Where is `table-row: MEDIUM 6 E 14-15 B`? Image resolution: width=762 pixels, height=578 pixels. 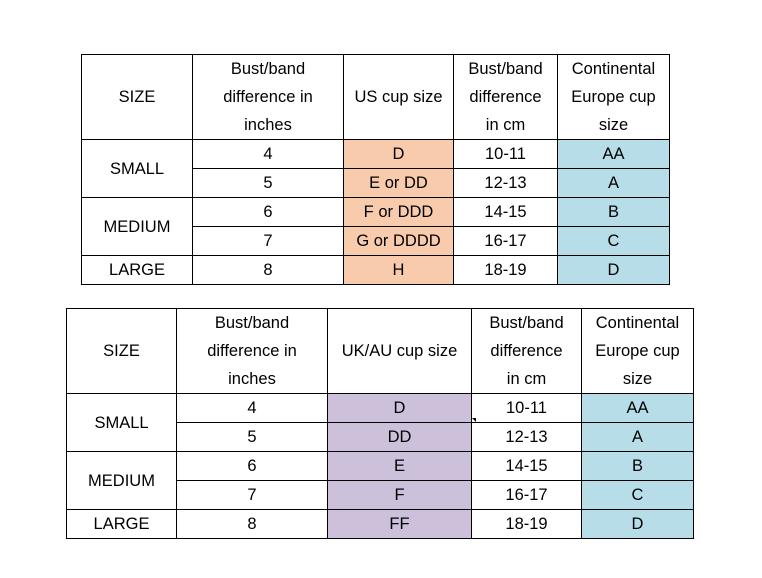
table-row: MEDIUM 6 E 14-15 B is located at coordinates (380, 480).